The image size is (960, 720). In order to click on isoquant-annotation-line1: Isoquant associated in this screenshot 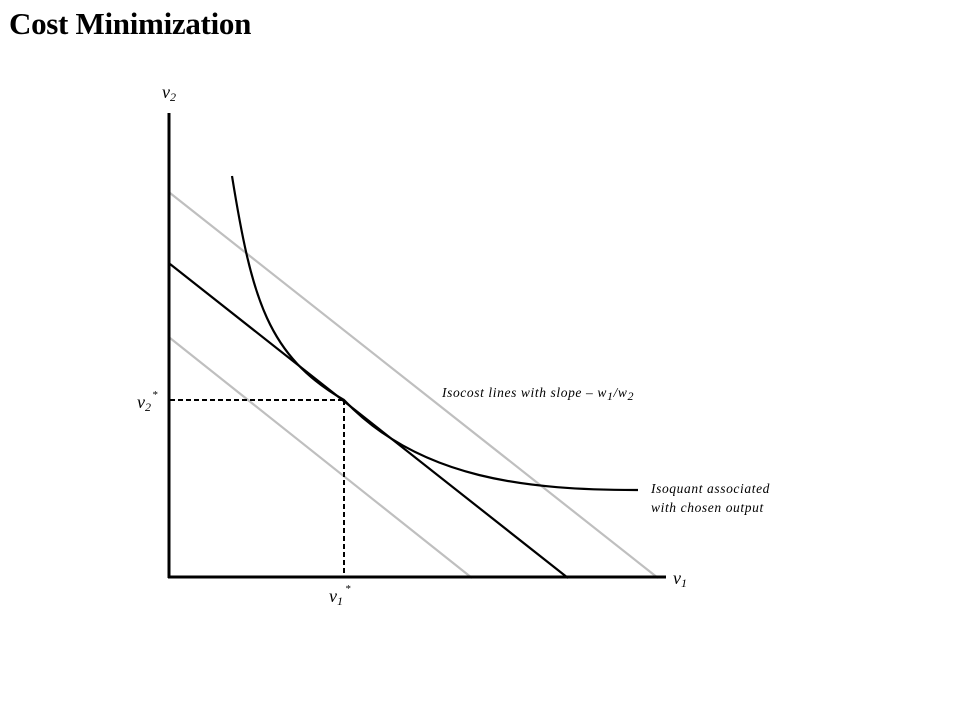, I will do `click(710, 488)`.